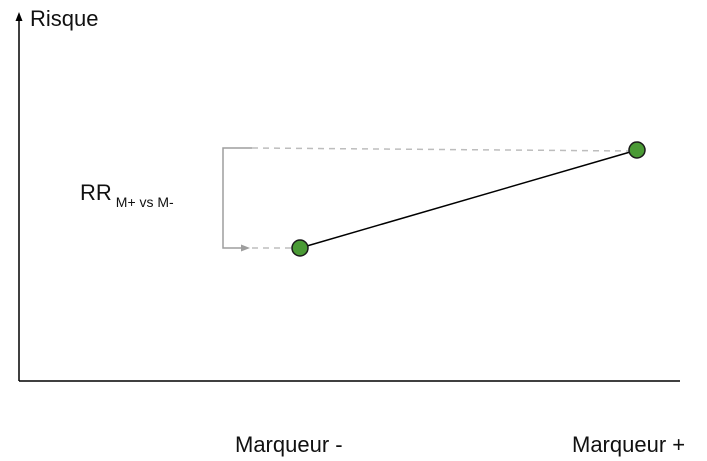 The height and width of the screenshot is (461, 707). I want to click on x-label-marqueur-negatif: Marqueur -, so click(289, 444).